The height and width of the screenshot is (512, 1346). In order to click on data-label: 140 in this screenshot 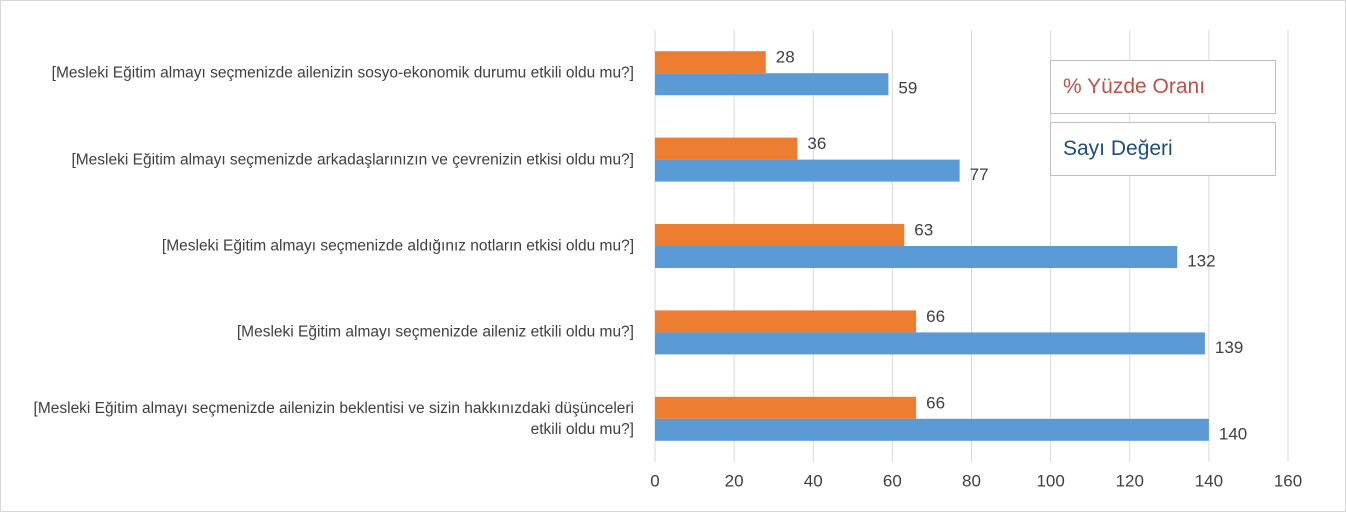, I will do `click(1233, 433)`.